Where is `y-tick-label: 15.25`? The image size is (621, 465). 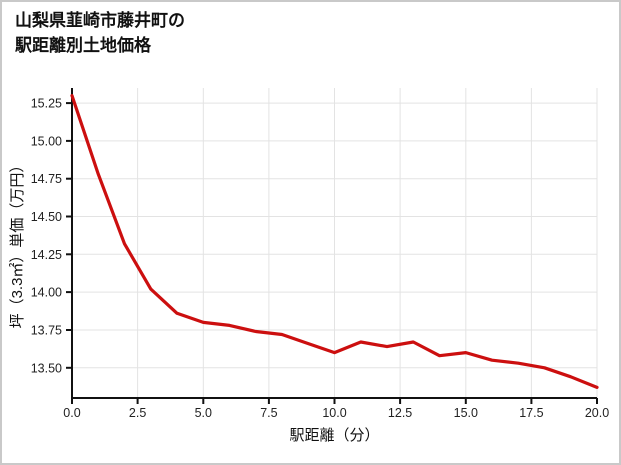 y-tick-label: 15.25 is located at coordinates (46, 104).